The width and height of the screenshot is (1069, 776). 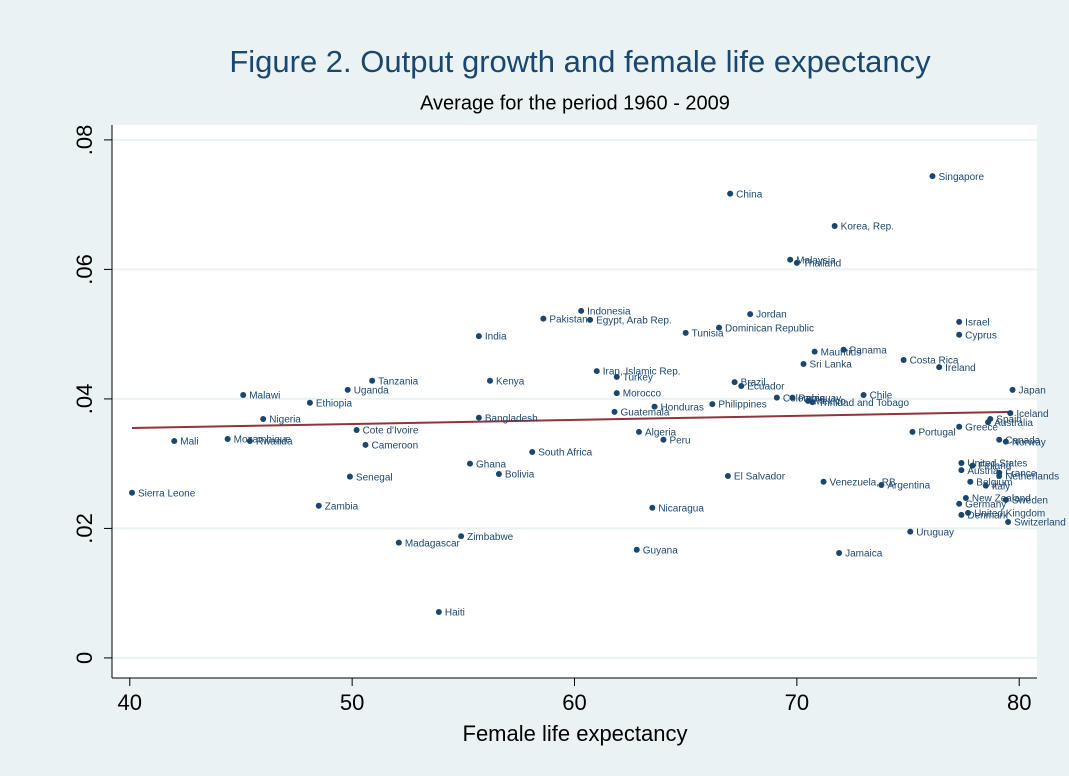 What do you see at coordinates (609, 311) in the screenshot?
I see `point-label: Indonesia` at bounding box center [609, 311].